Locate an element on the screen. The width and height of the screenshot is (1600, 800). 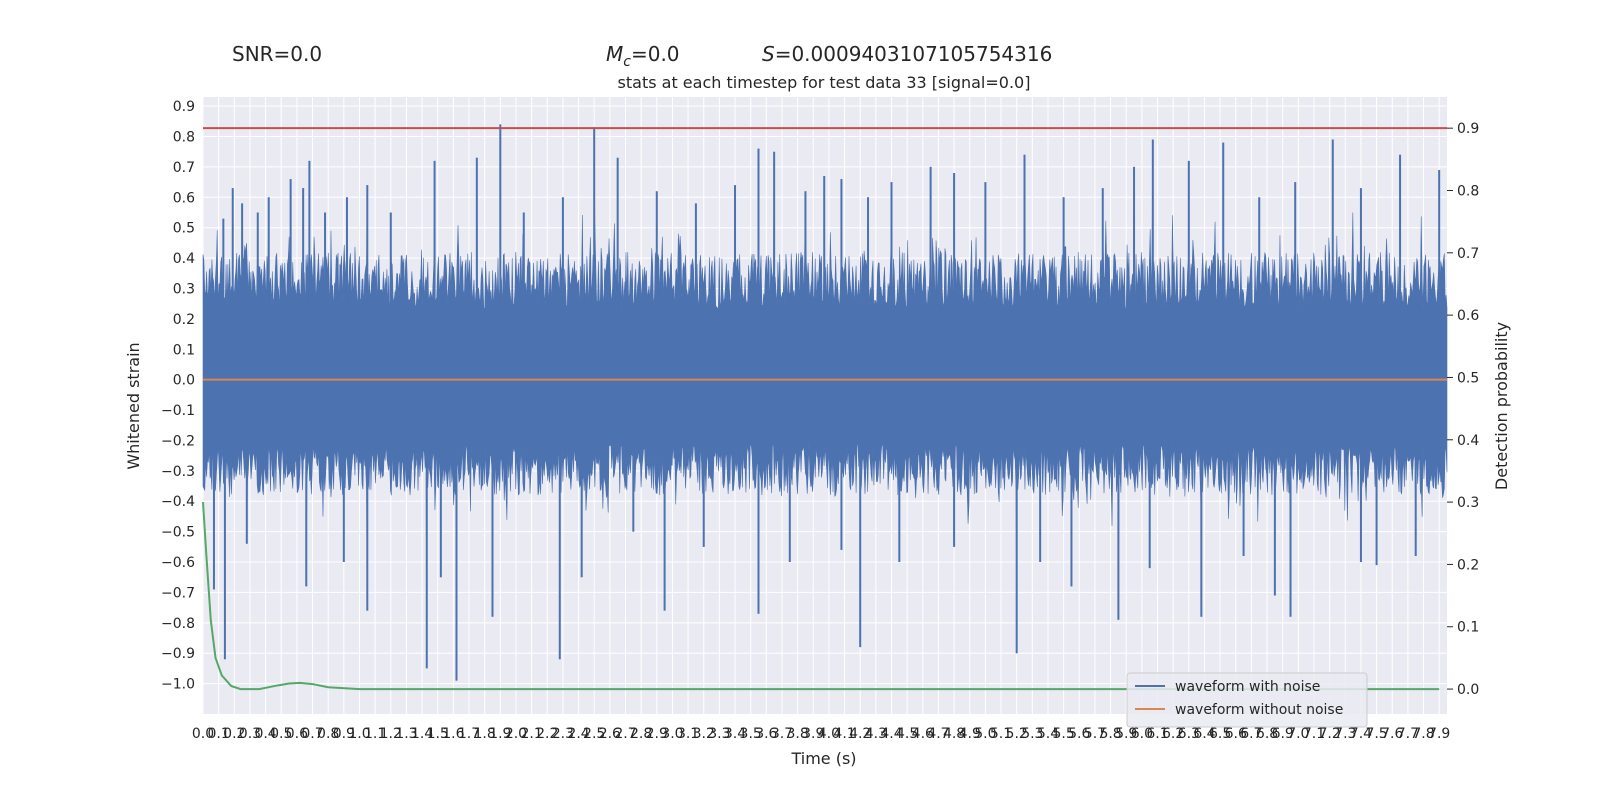
legend-label-waveform-with-noise: waveform with noise is located at coordinates (1247, 687).